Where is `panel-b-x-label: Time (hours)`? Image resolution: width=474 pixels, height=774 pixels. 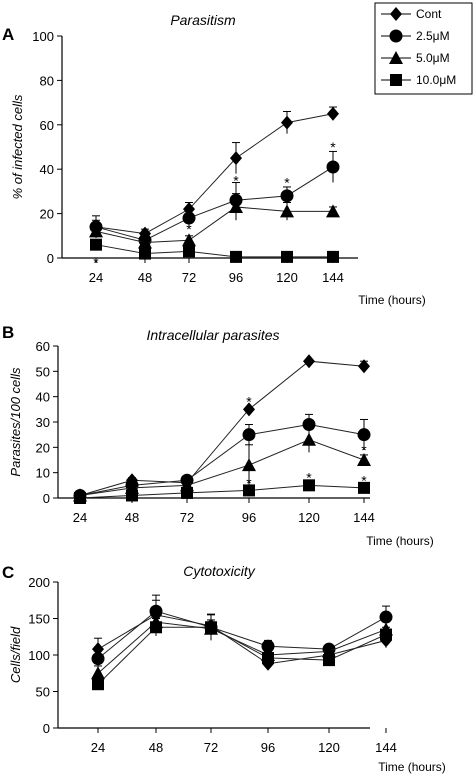
panel-b-x-label: Time (hours) is located at coordinates (400, 541).